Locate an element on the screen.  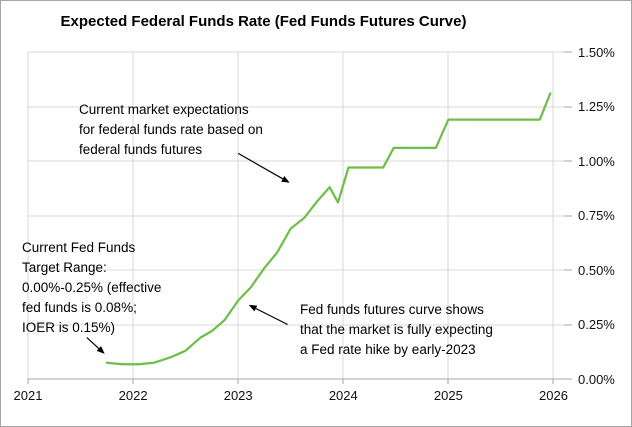
annotation-line: for federal funds rate based on is located at coordinates (171, 129).